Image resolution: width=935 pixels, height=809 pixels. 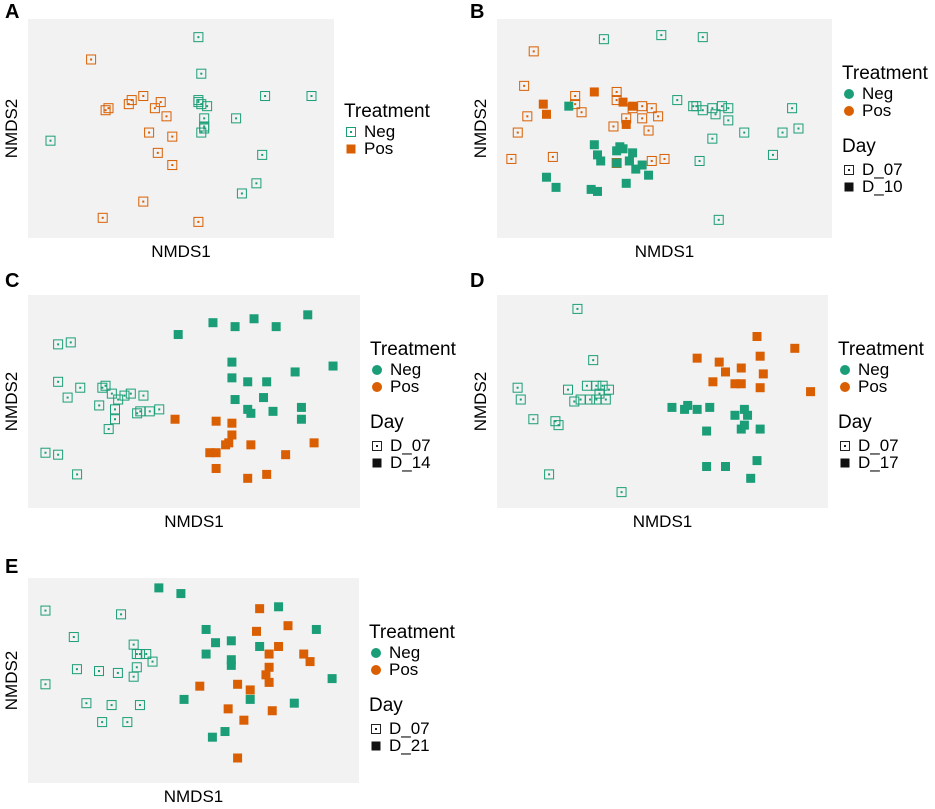 I want to click on legend-key-d21, so click(x=376, y=746).